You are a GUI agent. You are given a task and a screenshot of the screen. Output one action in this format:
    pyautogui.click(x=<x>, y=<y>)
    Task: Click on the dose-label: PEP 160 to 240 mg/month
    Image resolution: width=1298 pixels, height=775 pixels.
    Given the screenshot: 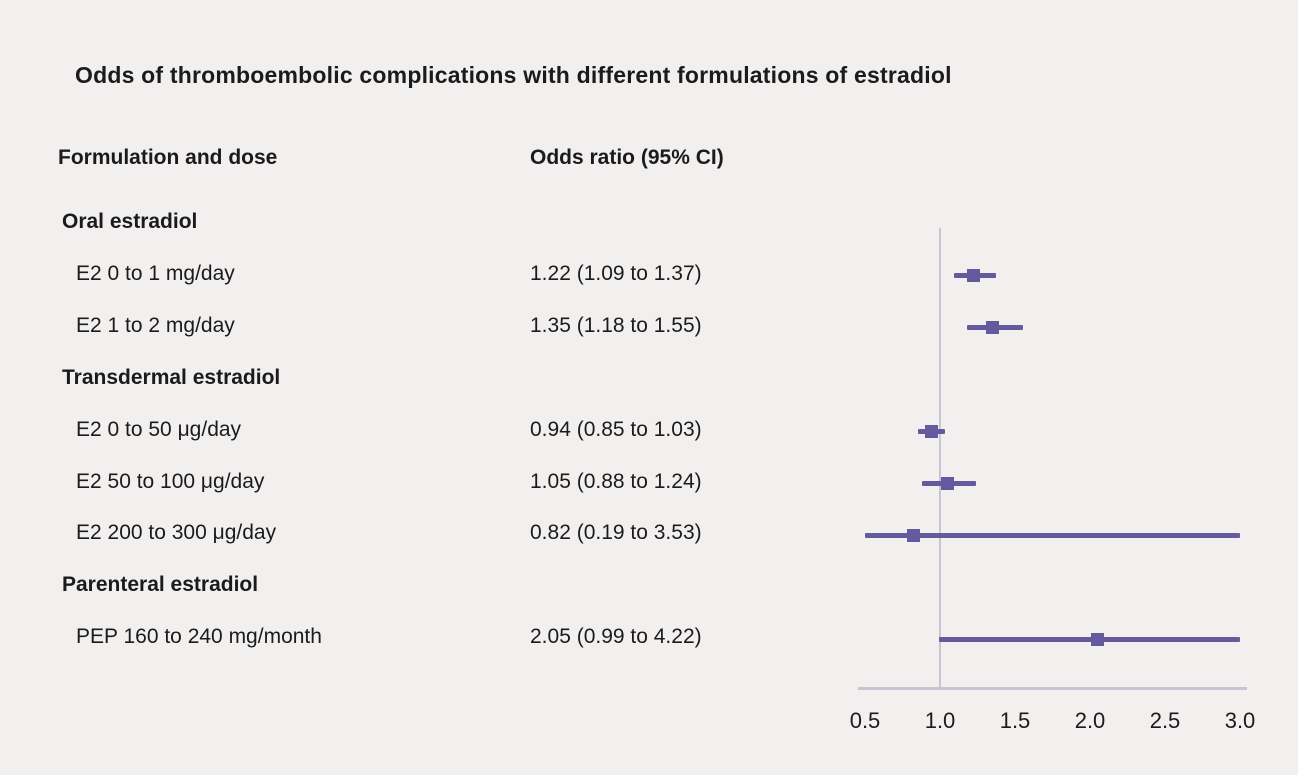 What is the action you would take?
    pyautogui.click(x=199, y=637)
    